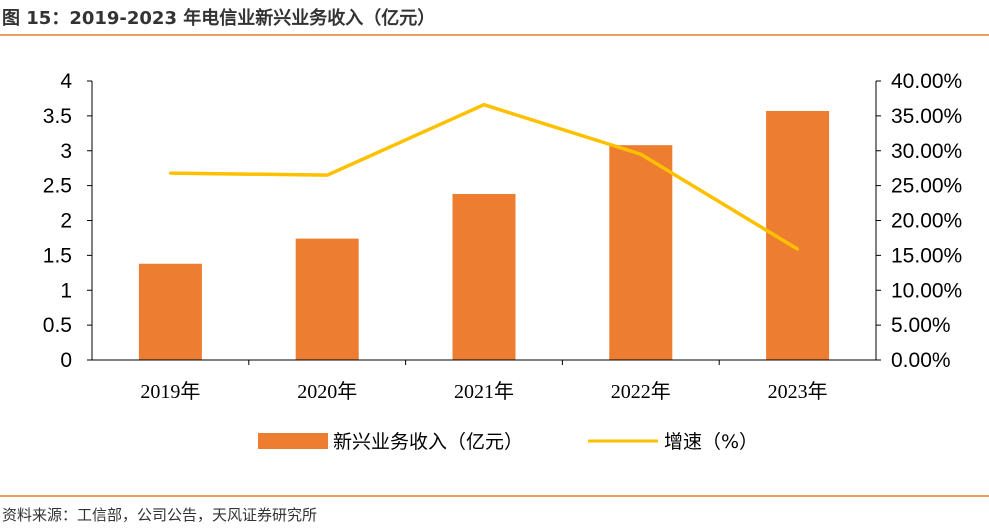  I want to click on left-tick-label: 0, so click(66, 360).